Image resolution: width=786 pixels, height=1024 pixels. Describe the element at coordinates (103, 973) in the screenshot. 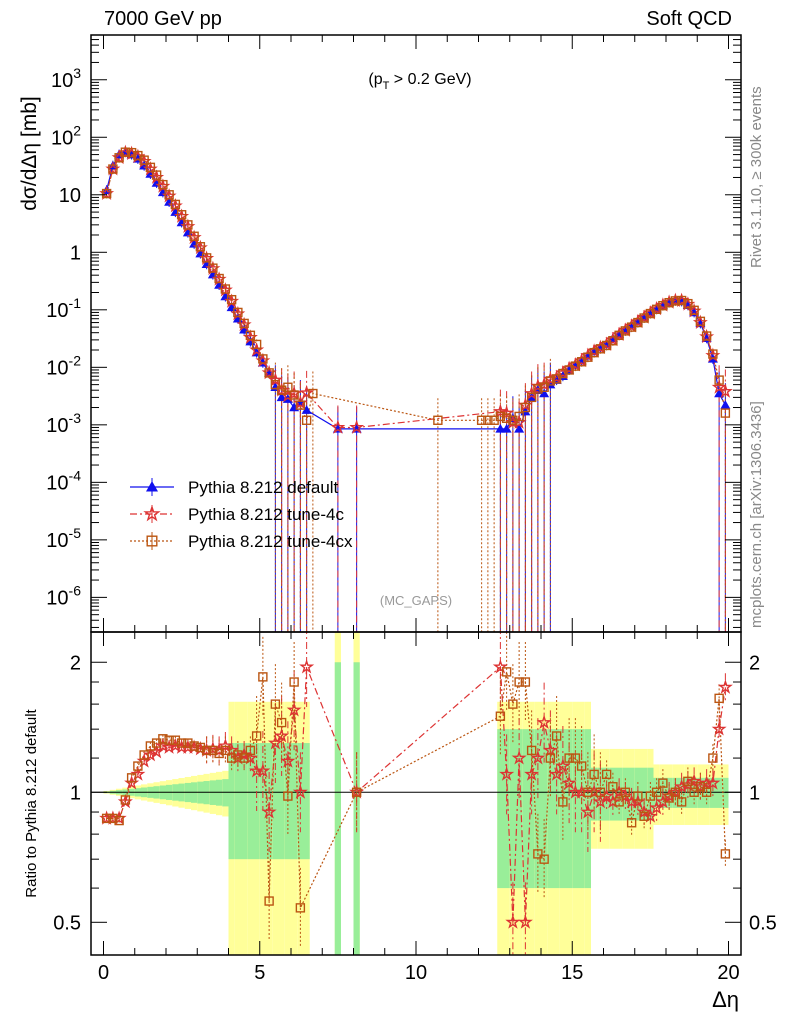

I see `x-tick-label: 0` at that location.